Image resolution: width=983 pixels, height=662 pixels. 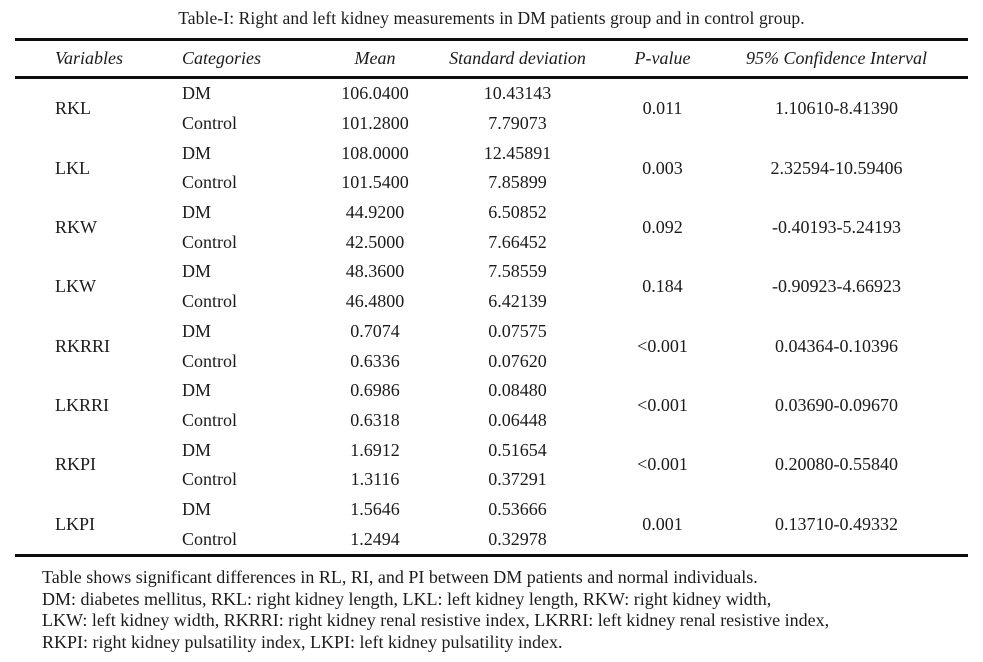 I want to click on table-row: Control 101.2800 7.79073, so click(x=491, y=124).